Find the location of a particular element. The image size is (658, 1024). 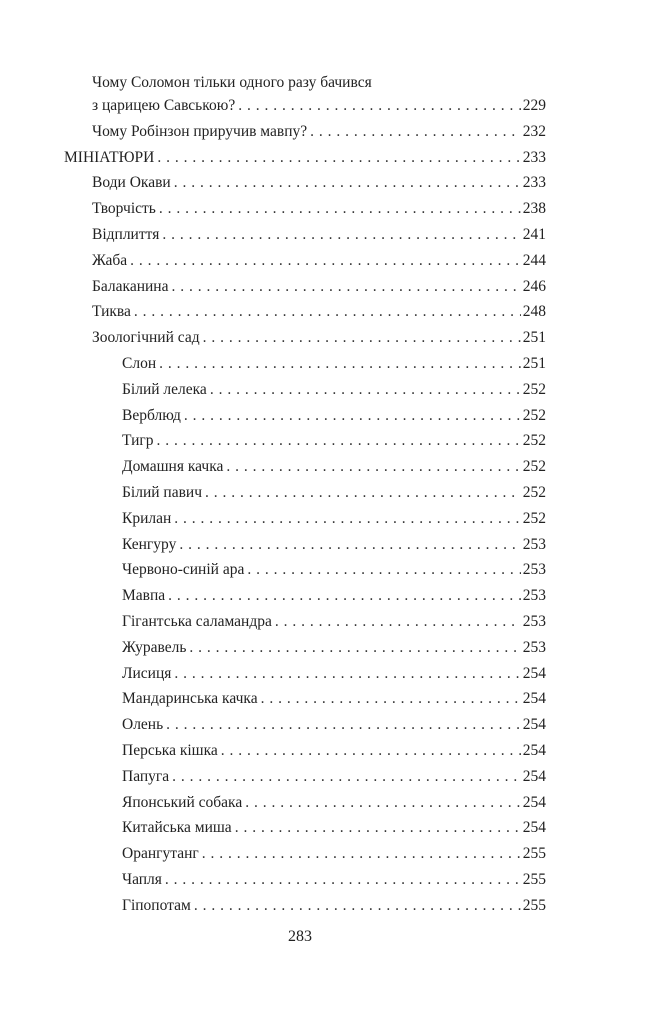

toc-entry-page: 238 is located at coordinates (534, 209).